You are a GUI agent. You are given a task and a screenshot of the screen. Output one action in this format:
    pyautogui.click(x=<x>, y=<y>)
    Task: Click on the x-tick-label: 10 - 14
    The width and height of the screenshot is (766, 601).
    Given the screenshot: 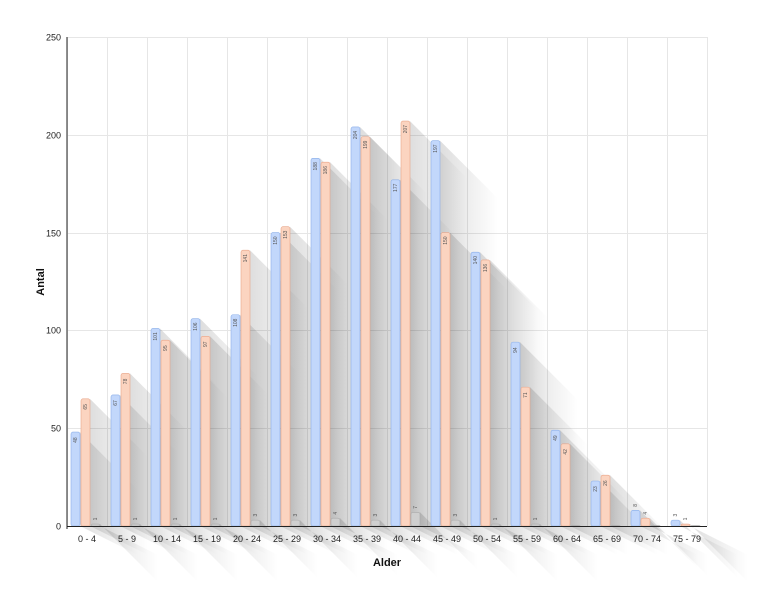 What is the action you would take?
    pyautogui.click(x=167, y=539)
    